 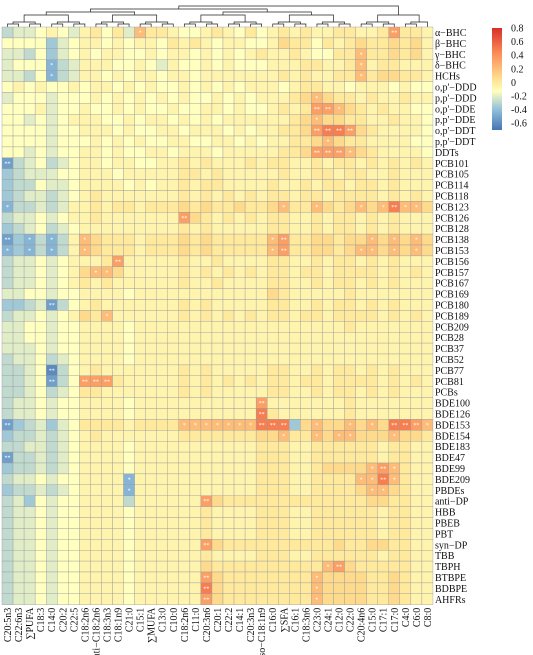 I want to click on significance-marker: *, so click(x=405, y=208).